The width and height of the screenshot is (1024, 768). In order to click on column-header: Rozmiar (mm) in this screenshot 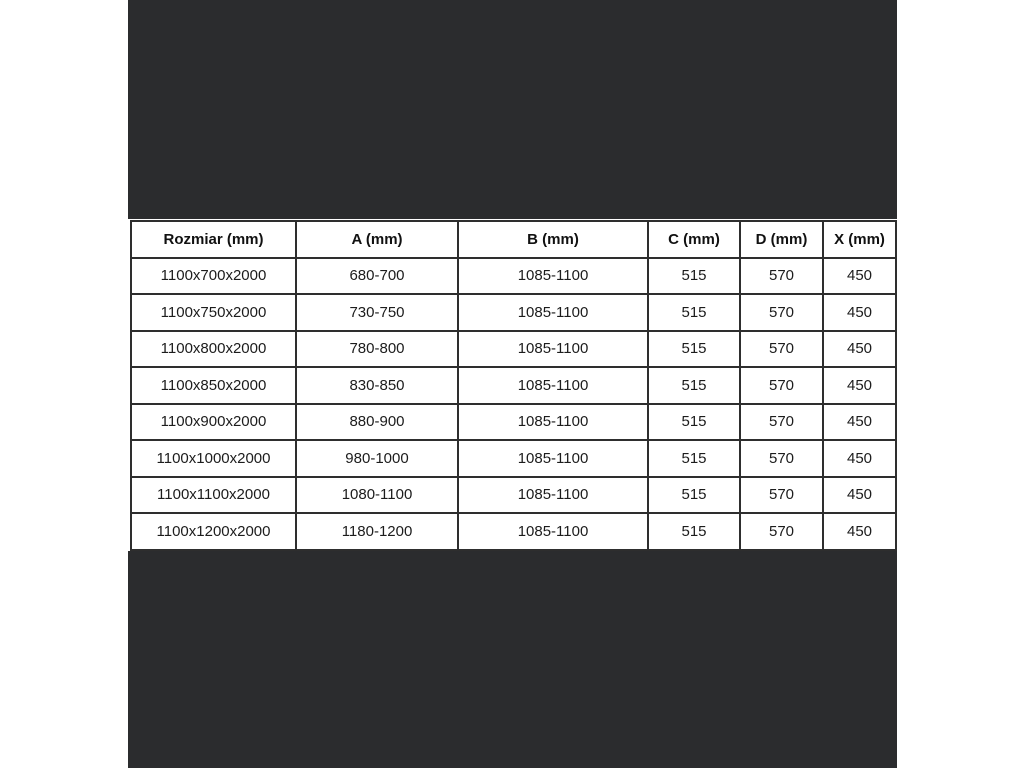, I will do `click(213, 239)`.